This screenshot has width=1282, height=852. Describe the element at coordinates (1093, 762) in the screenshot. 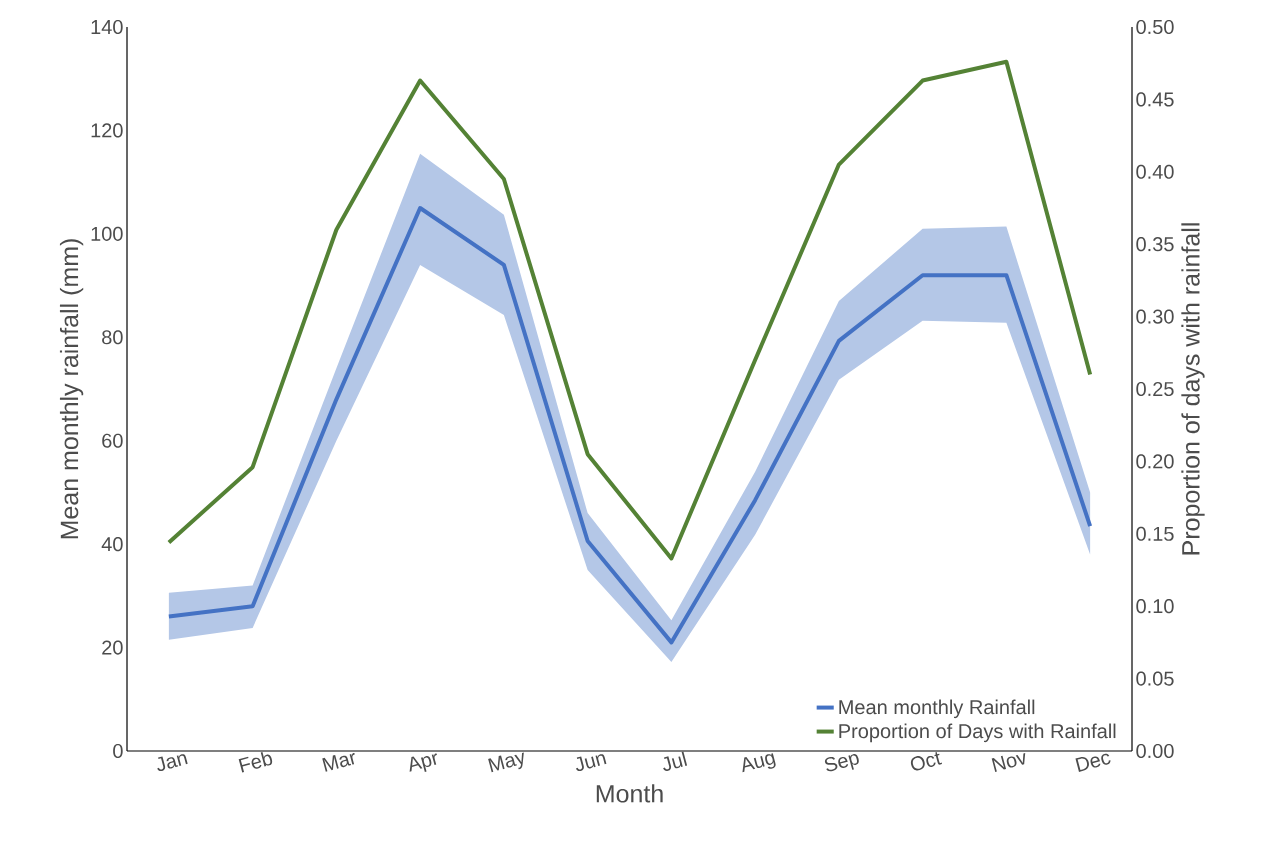

I see `x-tick-label: Dec` at that location.